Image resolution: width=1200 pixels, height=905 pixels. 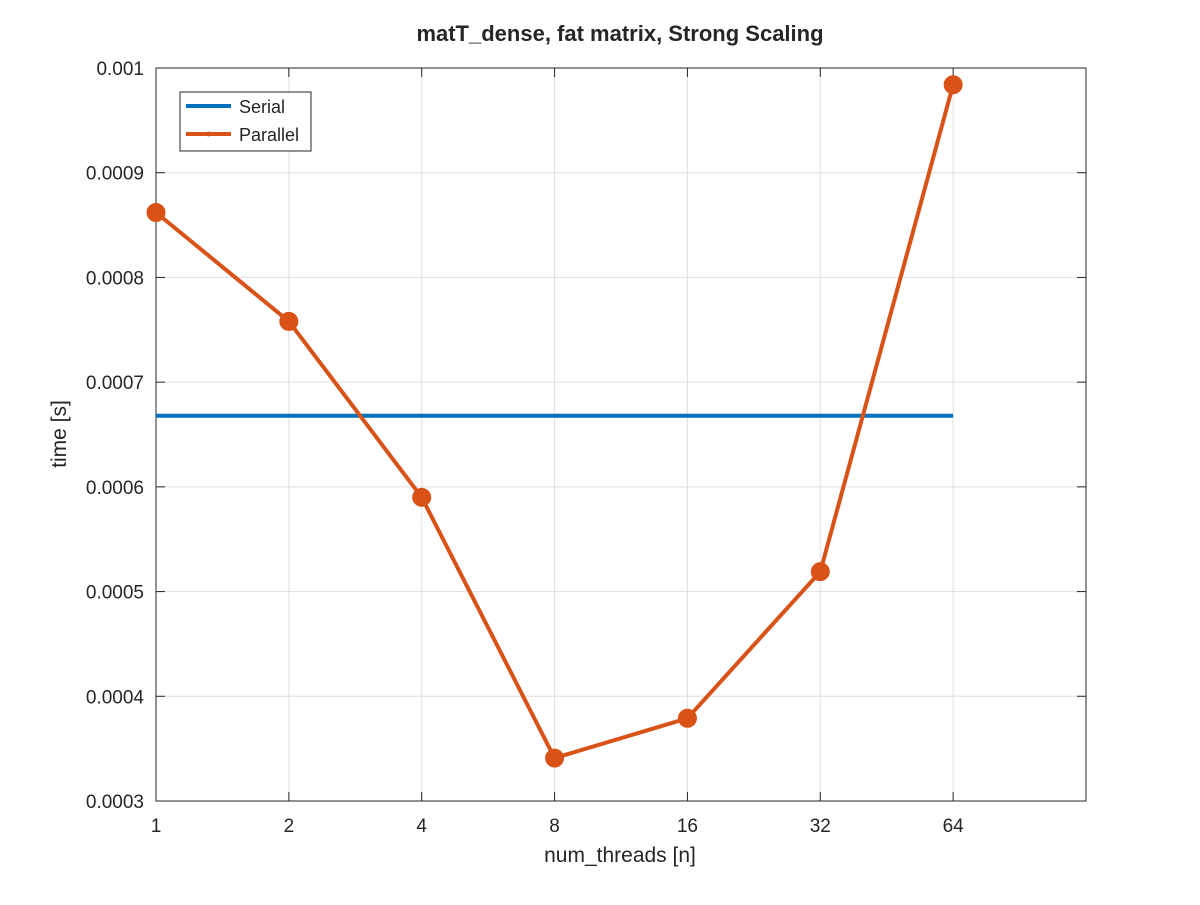 What do you see at coordinates (156, 826) in the screenshot?
I see `x-tick-label: 1` at bounding box center [156, 826].